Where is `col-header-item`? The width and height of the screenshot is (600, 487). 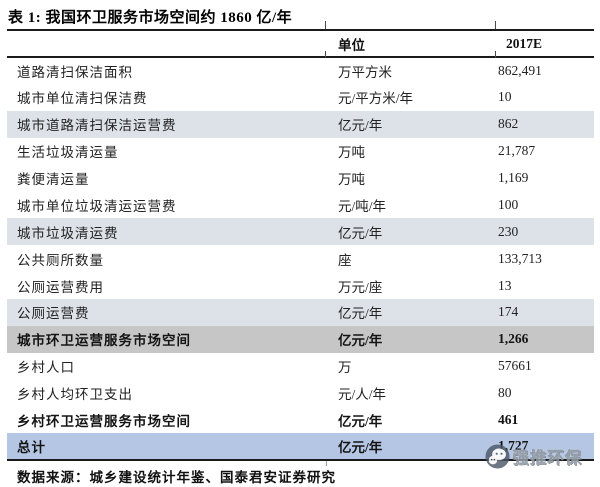 col-header-item is located at coordinates (166, 43).